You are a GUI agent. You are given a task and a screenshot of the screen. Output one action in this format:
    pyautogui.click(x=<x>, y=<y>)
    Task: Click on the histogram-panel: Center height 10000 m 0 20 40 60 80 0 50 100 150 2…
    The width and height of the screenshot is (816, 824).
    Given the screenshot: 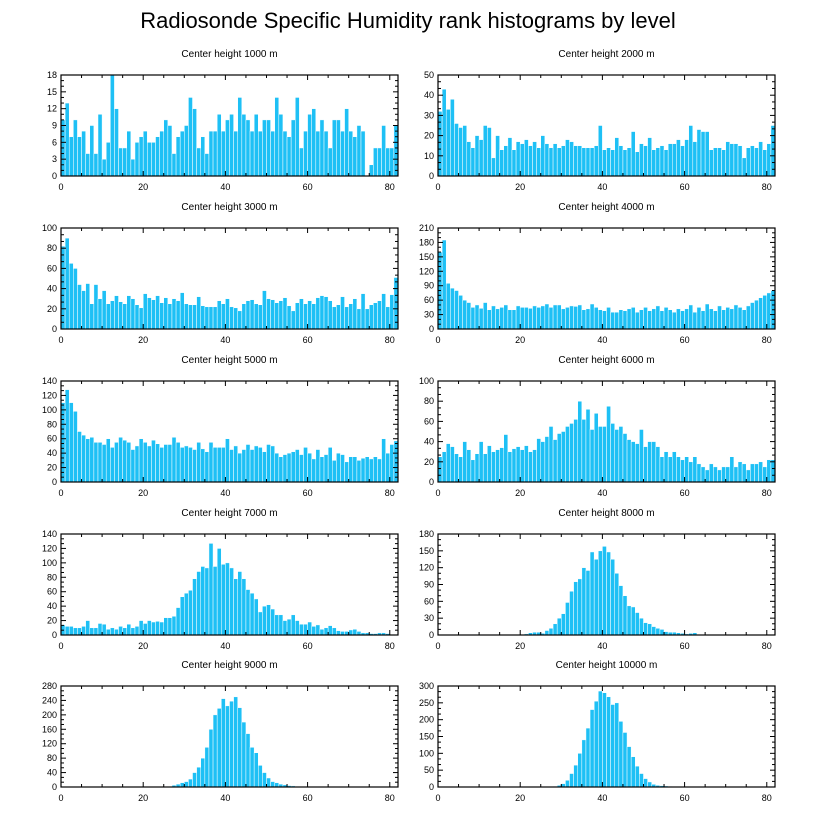 What is the action you would take?
    pyautogui.click(x=597, y=731)
    